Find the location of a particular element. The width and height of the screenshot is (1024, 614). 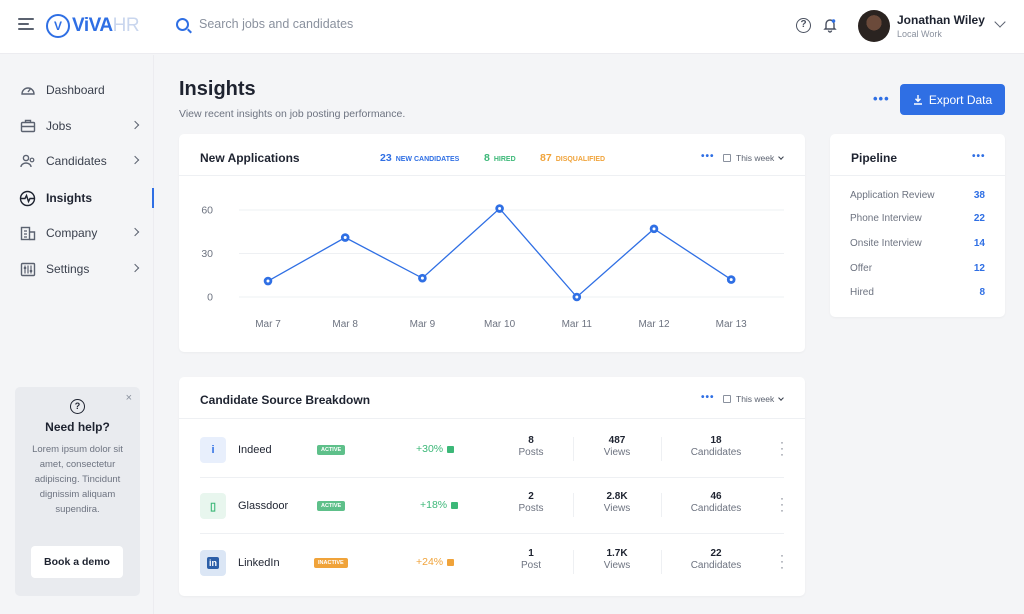

close-icon: × is located at coordinates (128, 398).